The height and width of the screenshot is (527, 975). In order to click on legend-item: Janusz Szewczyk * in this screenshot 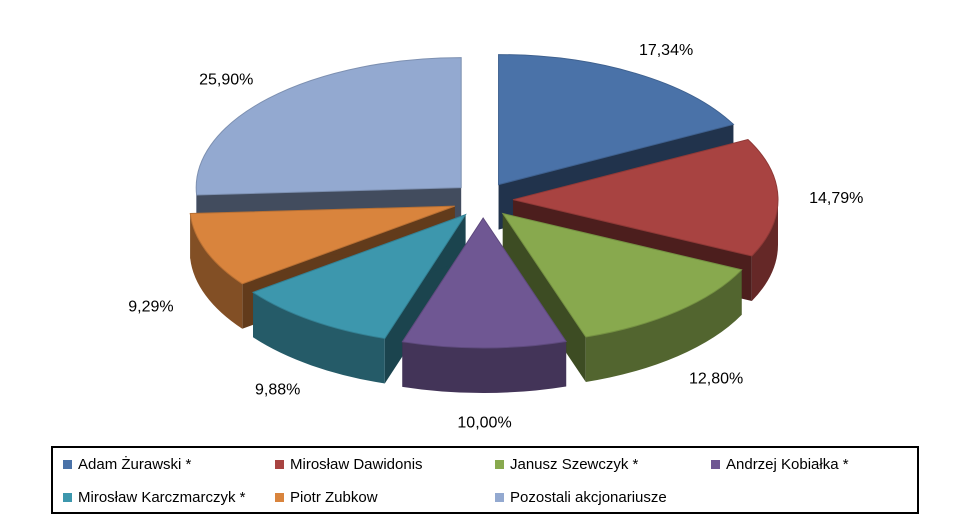, I will do `click(566, 464)`.